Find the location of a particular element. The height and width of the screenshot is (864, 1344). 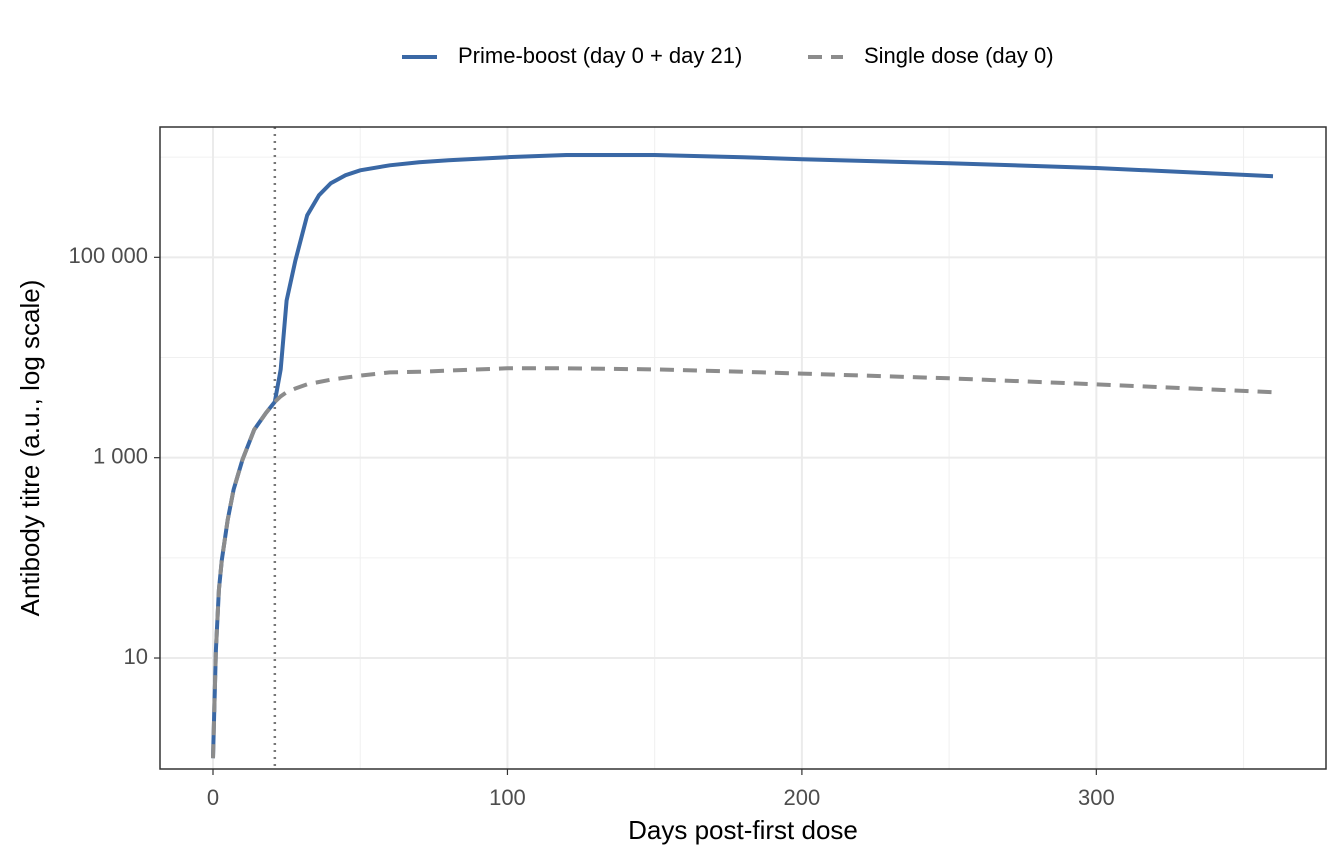

legend-label: Prime-boost (day 0 + day 21) is located at coordinates (600, 55).